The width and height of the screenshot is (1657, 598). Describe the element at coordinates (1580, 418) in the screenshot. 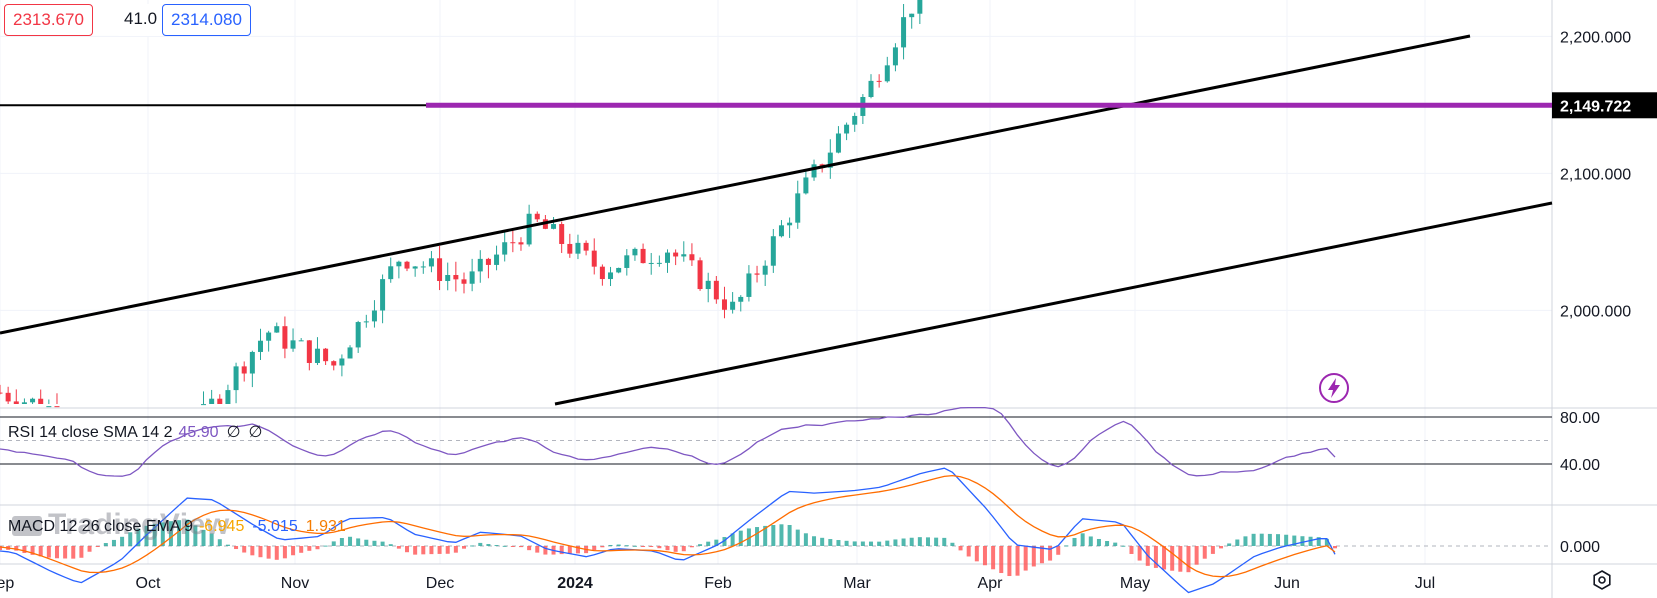

I see `rsi-tick-label: 80.00` at that location.